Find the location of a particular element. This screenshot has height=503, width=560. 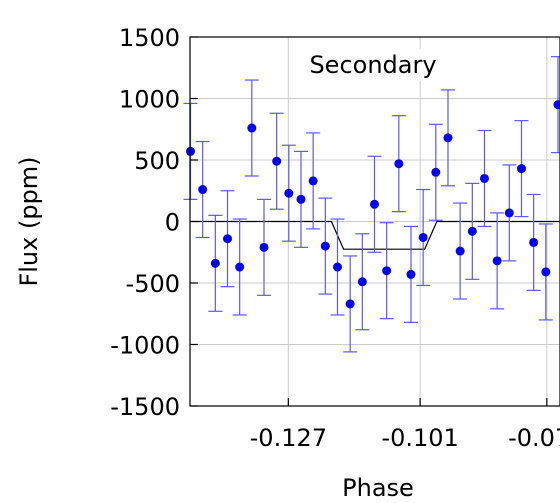

y-tick-label: 1500 is located at coordinates (149, 38).